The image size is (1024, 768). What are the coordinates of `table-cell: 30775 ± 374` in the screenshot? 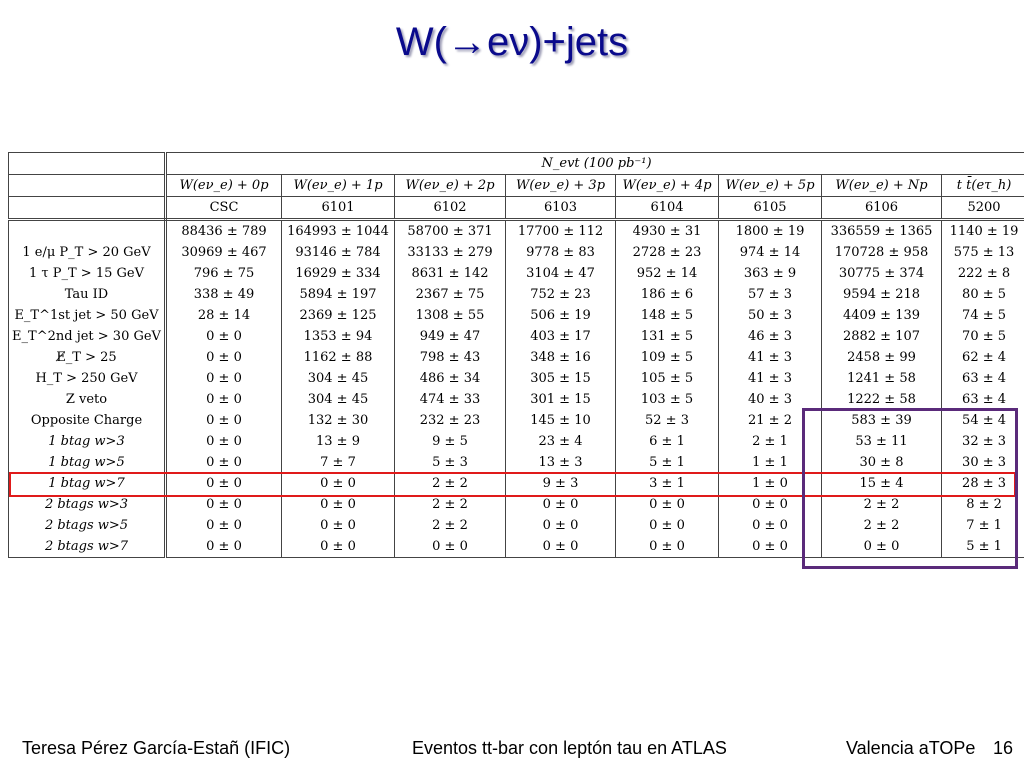 It's located at (881, 273).